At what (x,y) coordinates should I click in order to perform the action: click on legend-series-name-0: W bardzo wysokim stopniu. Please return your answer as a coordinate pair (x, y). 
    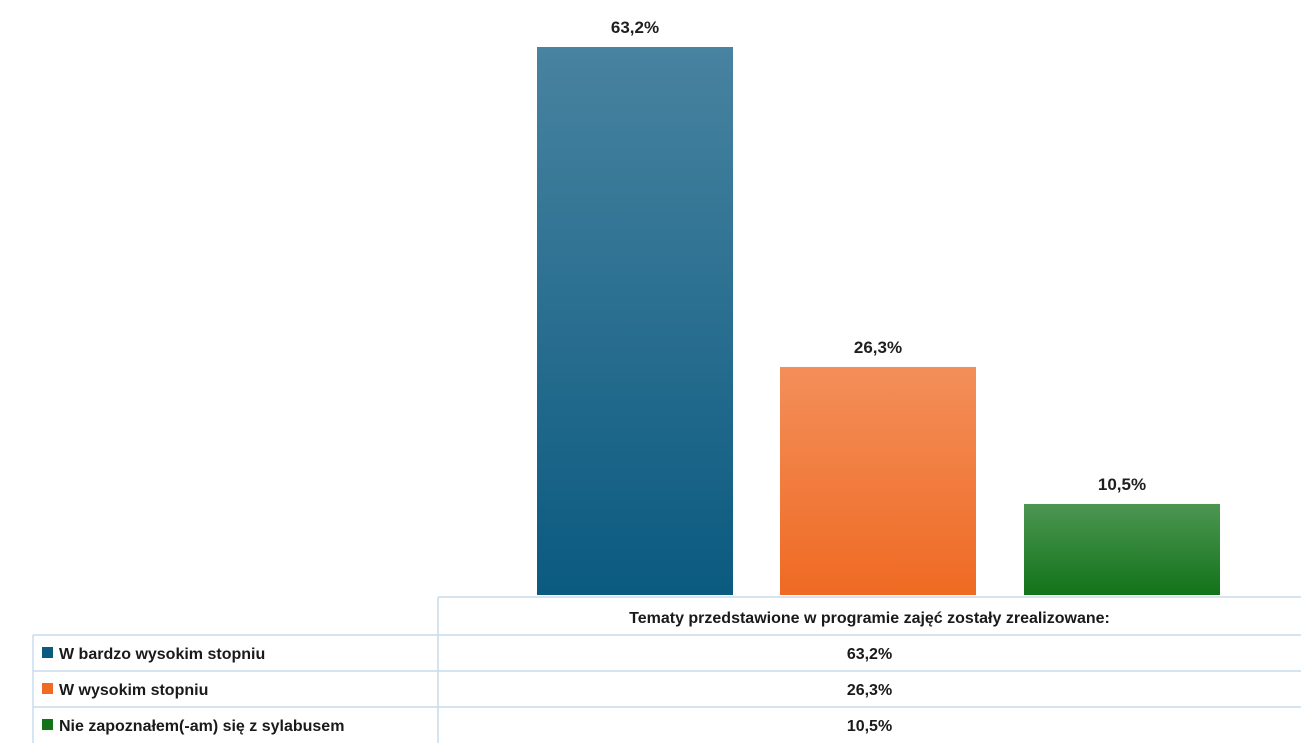
    Looking at the image, I should click on (162, 654).